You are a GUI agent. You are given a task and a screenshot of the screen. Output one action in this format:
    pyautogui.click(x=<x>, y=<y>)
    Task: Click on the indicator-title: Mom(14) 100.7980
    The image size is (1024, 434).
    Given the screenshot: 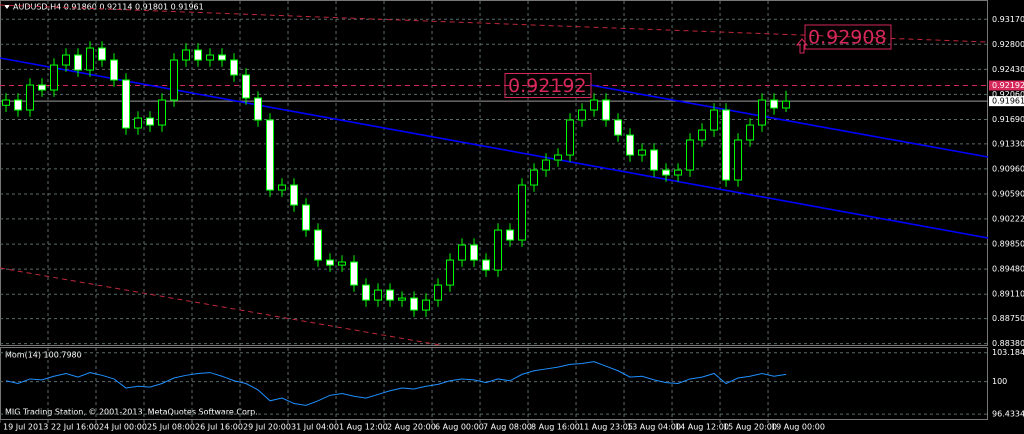 What is the action you would take?
    pyautogui.click(x=43, y=355)
    